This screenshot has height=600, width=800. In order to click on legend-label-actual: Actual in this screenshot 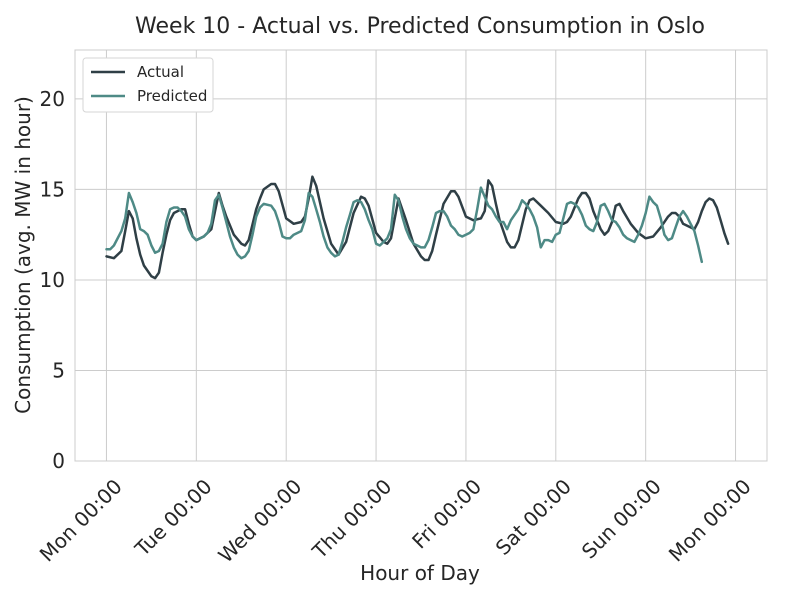, I will do `click(160, 72)`.